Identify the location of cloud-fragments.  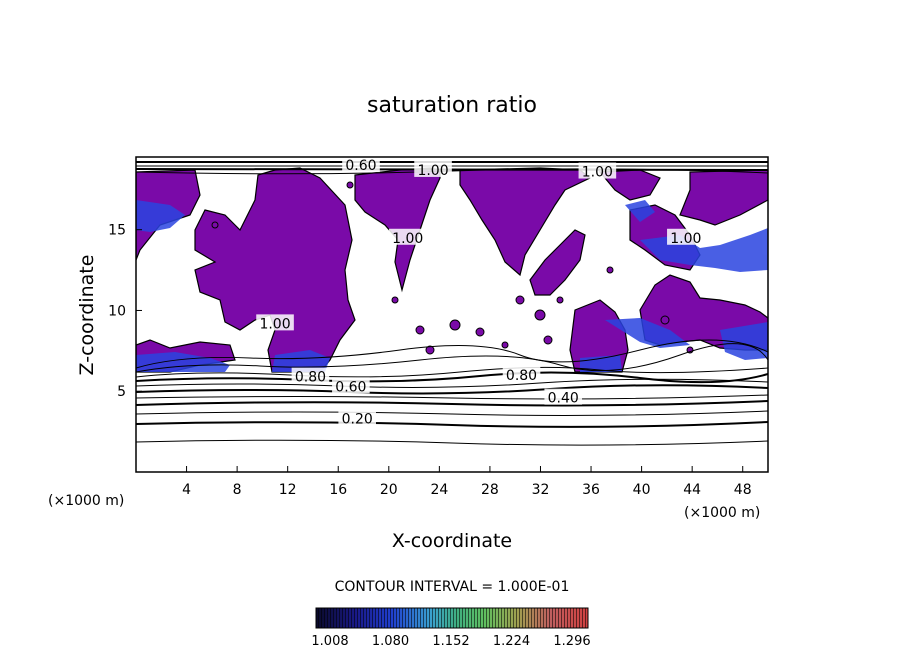
(452, 268).